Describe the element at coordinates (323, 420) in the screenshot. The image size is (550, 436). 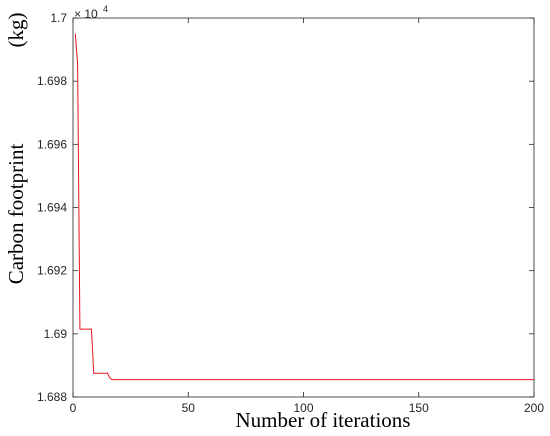
I see `x-axis-label: Number of iterations` at that location.